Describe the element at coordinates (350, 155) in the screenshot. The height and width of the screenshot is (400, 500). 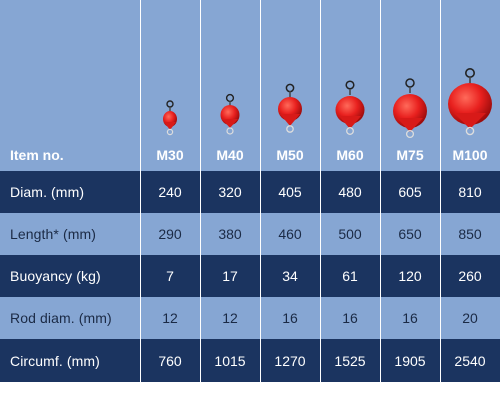
I see `model-header-m60: M60` at that location.